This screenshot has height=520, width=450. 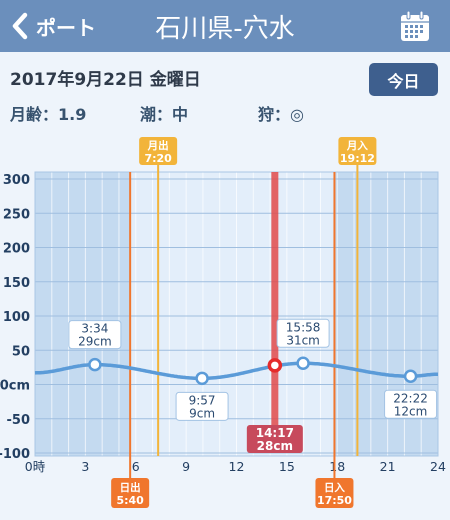 I want to click on y-tick-label: 200, so click(x=16, y=249).